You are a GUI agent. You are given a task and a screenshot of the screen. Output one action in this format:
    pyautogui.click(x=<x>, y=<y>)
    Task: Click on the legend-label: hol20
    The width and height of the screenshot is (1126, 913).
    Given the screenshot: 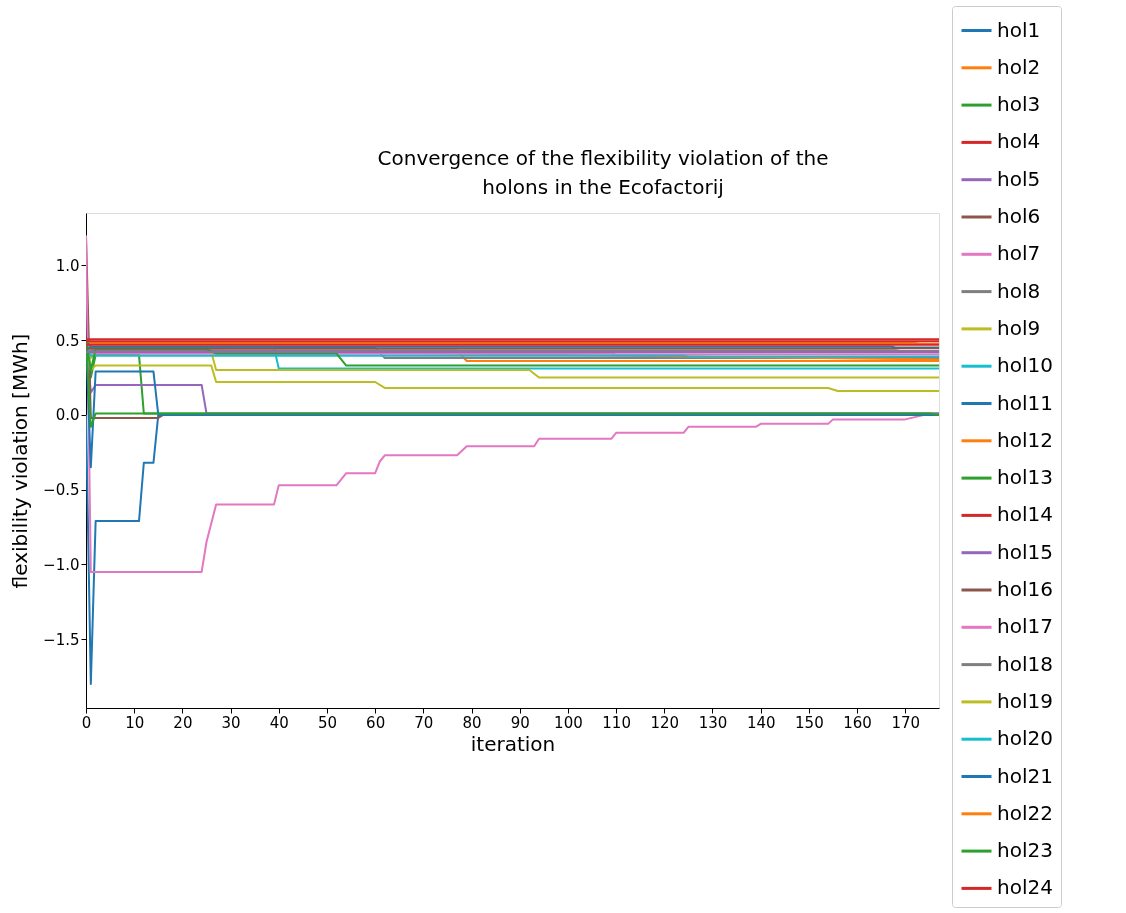 What is the action you would take?
    pyautogui.click(x=1025, y=738)
    